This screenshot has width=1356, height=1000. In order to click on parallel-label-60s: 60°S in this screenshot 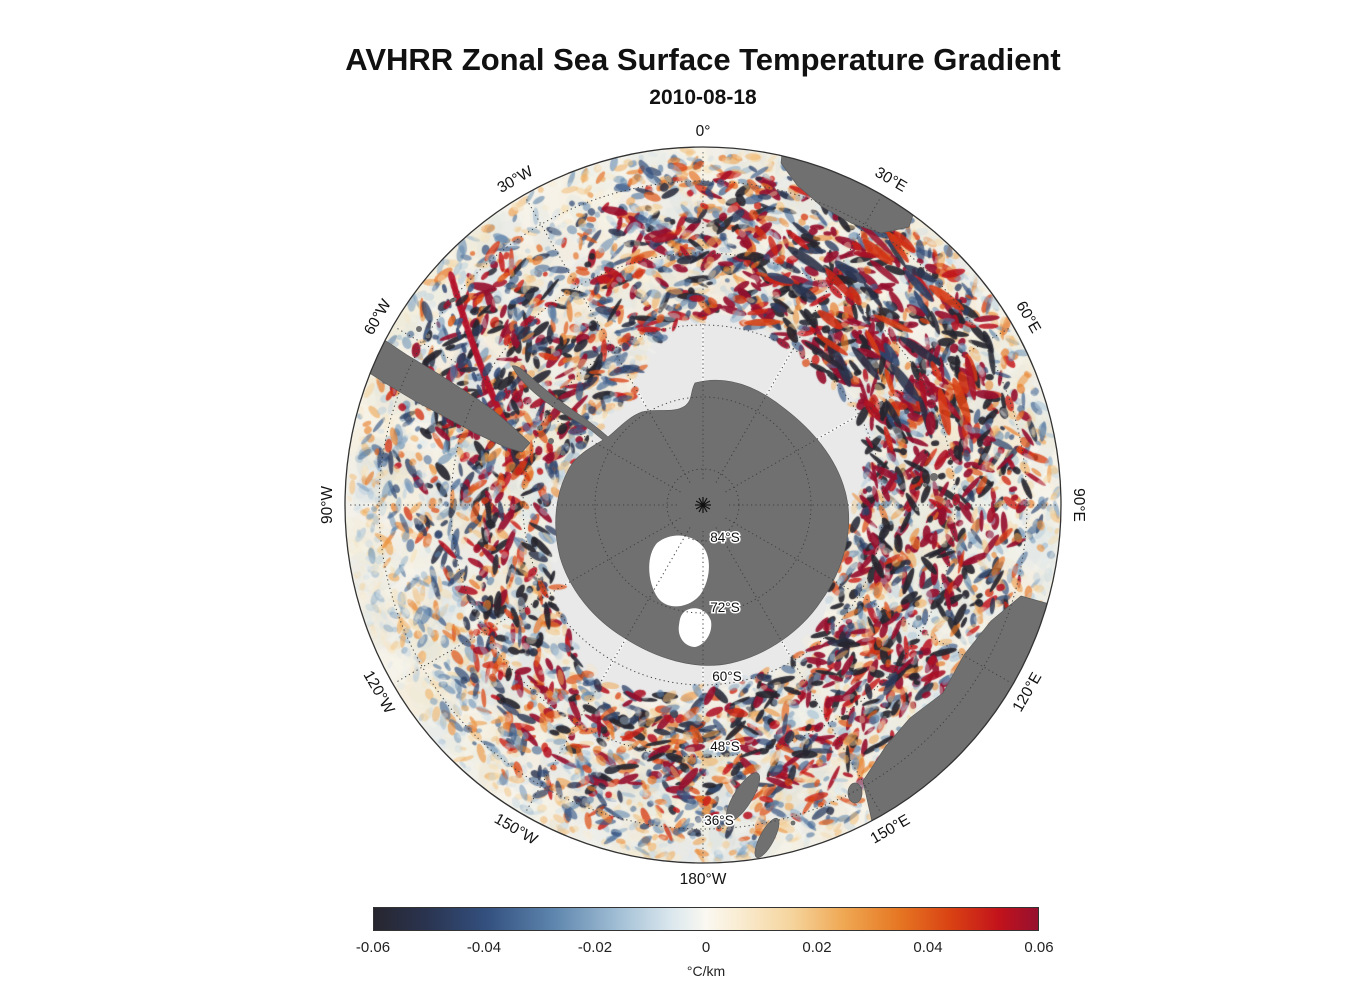, I will do `click(726, 676)`.